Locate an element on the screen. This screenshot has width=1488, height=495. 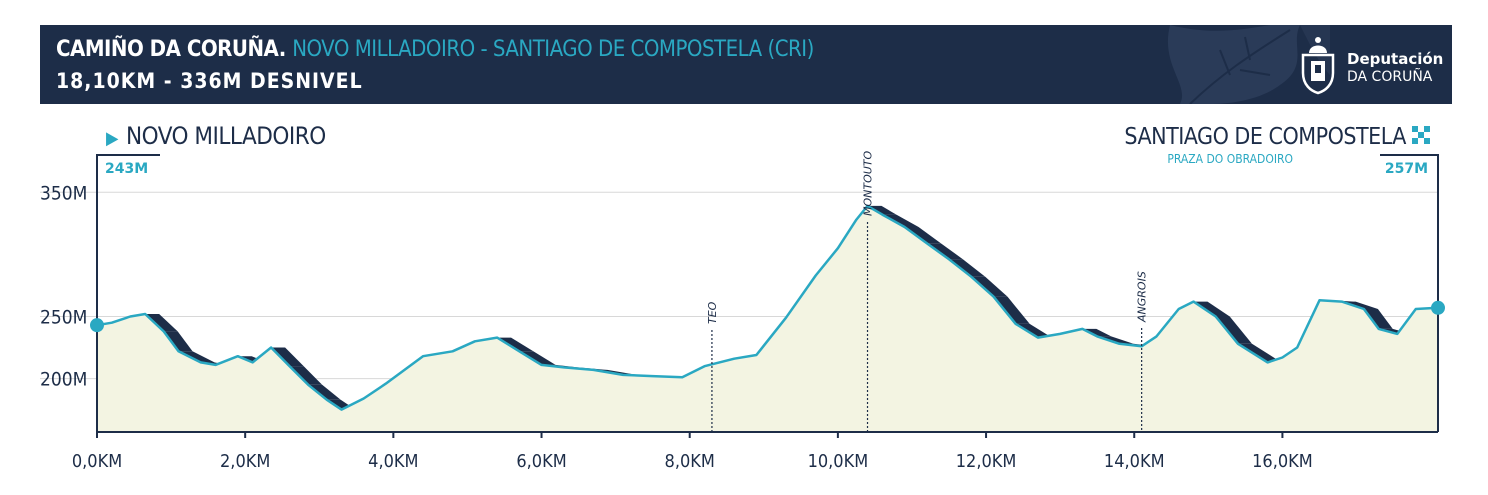
checkered-flag-icon is located at coordinates (1421, 135).